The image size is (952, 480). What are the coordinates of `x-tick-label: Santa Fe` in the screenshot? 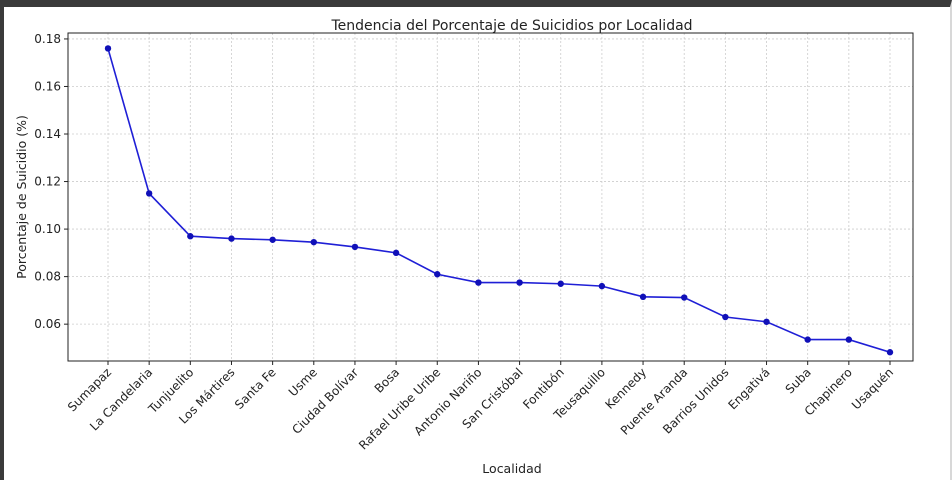 It's located at (255, 388).